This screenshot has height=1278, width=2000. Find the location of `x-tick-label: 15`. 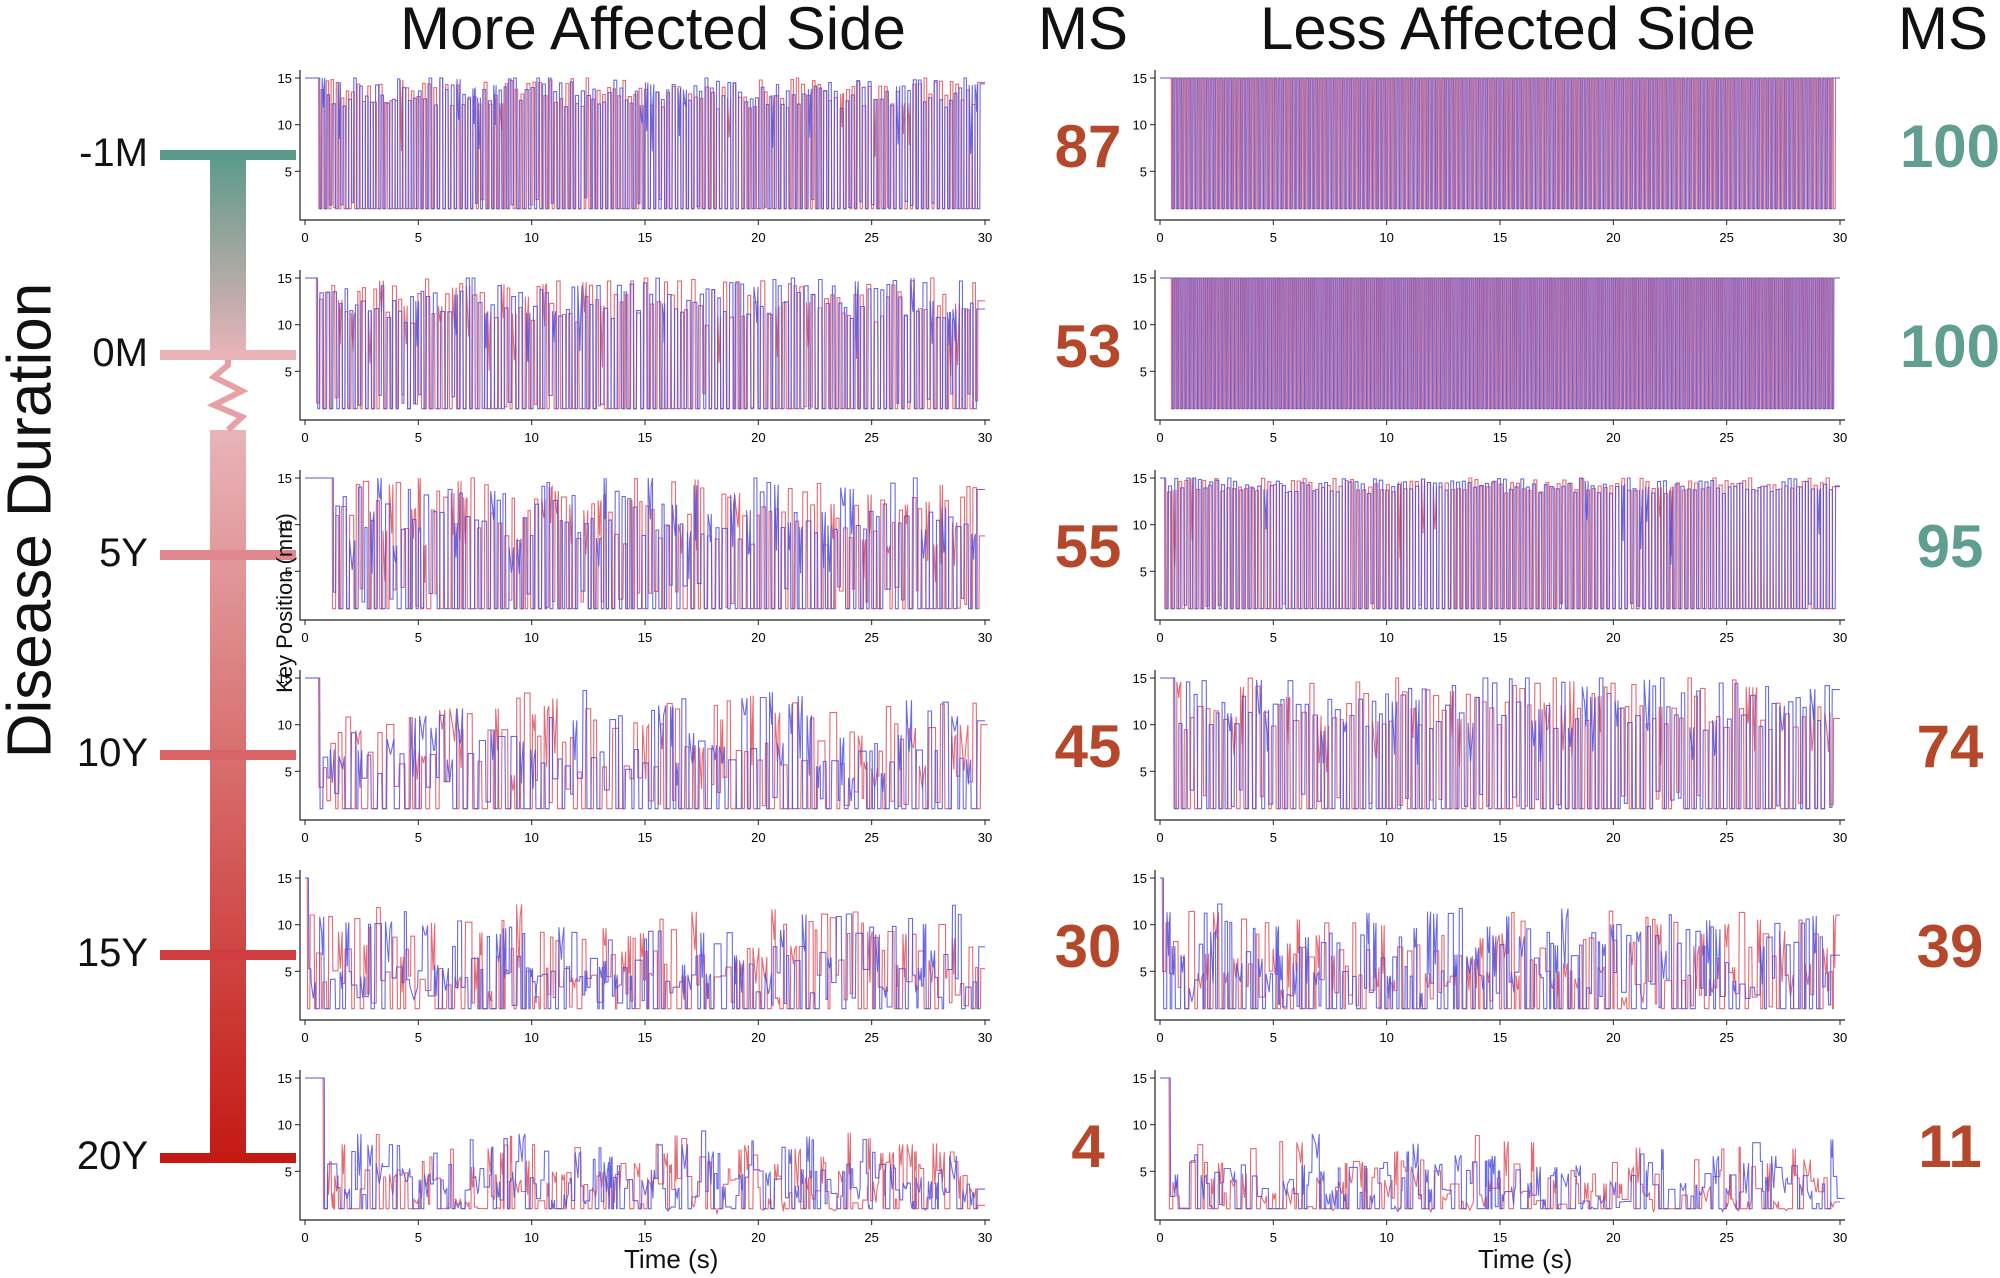

x-tick-label: 15 is located at coordinates (1500, 1037).